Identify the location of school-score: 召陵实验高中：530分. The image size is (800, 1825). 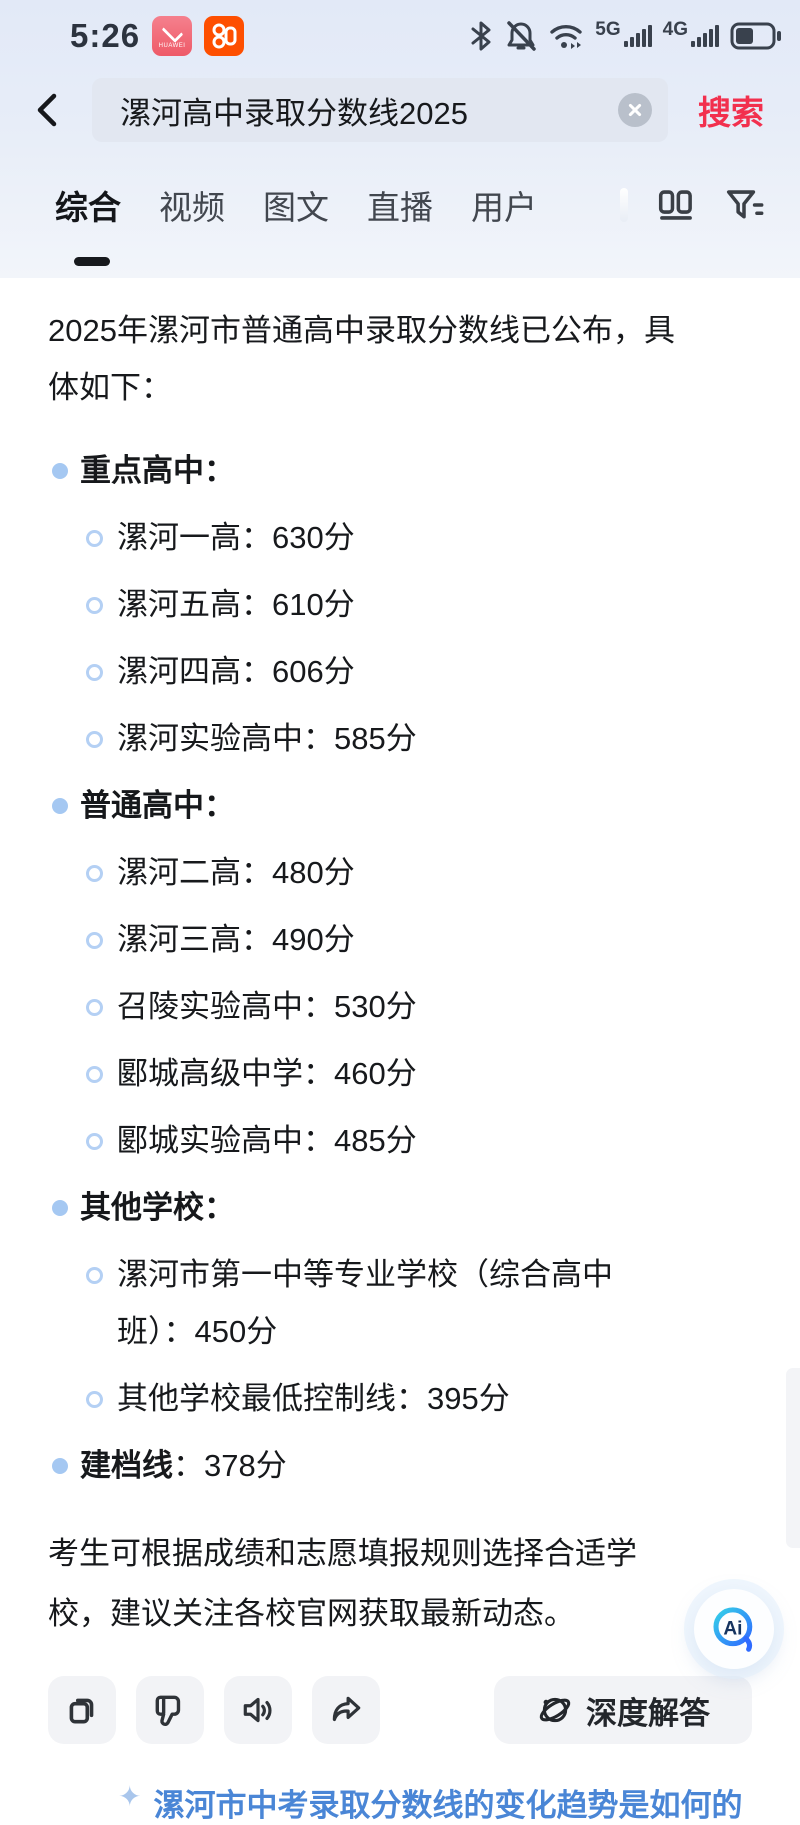
(267, 1006).